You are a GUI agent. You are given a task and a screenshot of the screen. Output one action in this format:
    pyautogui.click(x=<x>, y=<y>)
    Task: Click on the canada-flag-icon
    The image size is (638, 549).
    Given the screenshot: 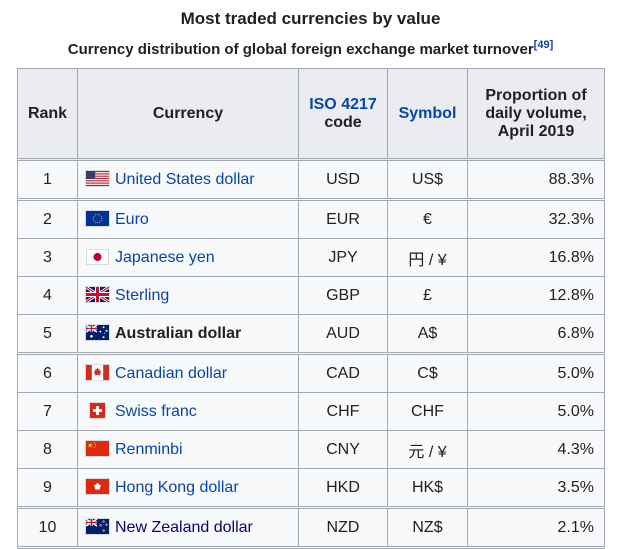 What is the action you would take?
    pyautogui.click(x=97, y=372)
    